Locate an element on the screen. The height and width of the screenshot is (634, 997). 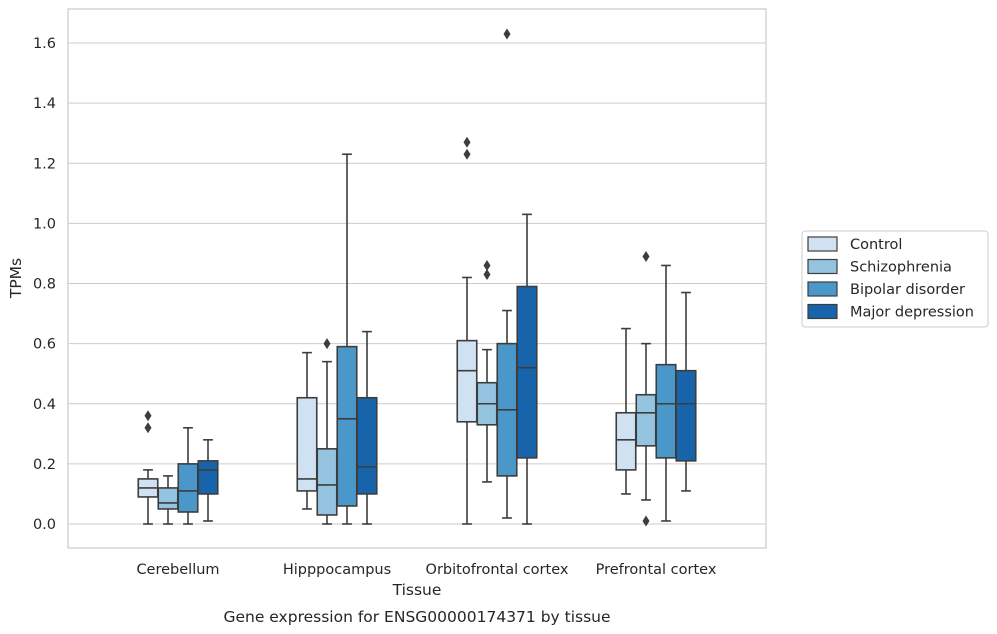
y-tick-label: 0.8 is located at coordinates (44, 285).